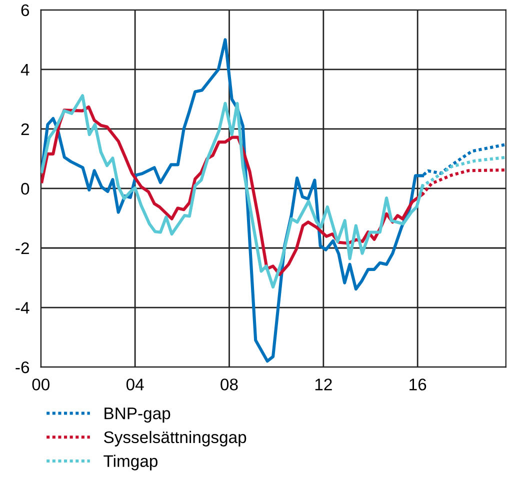 Image resolution: width=511 pixels, height=496 pixels. Describe the element at coordinates (323, 384) in the screenshot. I see `x-tick-label: 12` at that location.